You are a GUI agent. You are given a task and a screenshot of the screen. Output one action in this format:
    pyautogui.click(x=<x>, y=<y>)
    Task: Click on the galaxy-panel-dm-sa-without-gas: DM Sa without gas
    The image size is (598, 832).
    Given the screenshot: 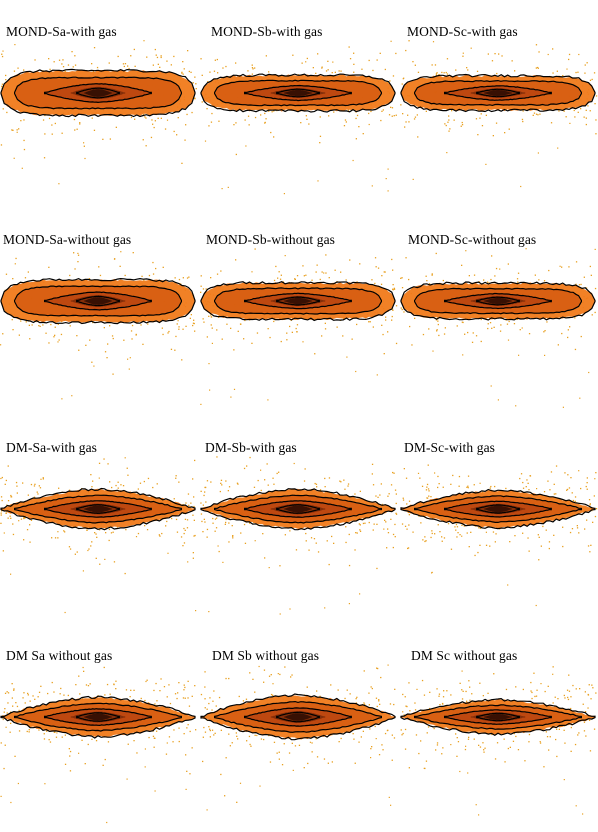 What is the action you would take?
    pyautogui.click(x=99, y=728)
    